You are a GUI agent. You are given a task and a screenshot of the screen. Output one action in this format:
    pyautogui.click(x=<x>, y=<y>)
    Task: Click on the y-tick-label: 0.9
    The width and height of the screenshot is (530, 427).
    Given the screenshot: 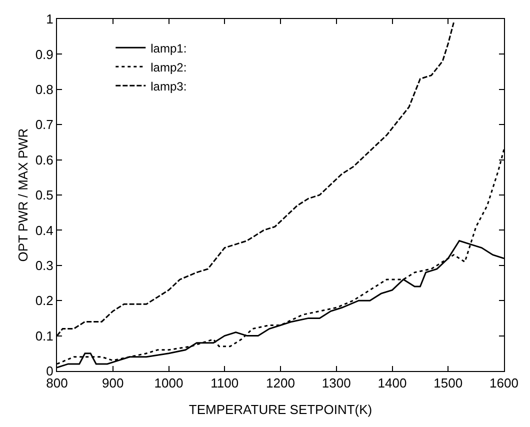 What is the action you would take?
    pyautogui.click(x=44, y=54)
    